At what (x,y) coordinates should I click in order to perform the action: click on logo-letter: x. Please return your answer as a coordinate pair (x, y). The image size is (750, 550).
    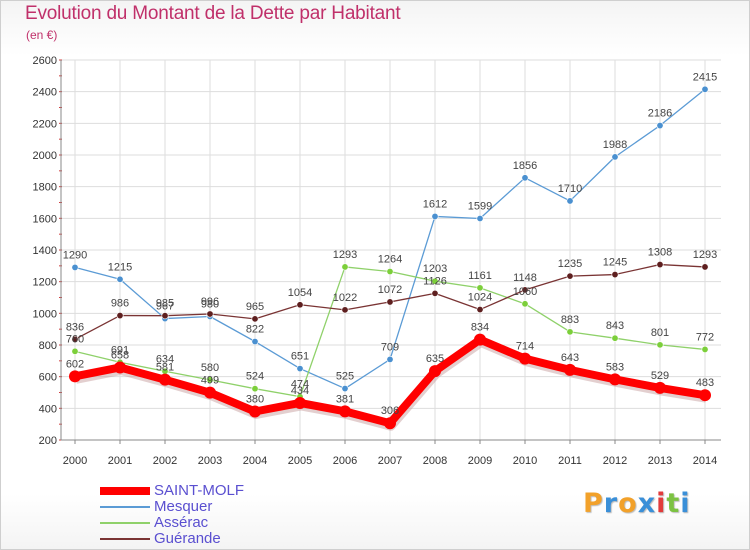
    Looking at the image, I should click on (647, 503).